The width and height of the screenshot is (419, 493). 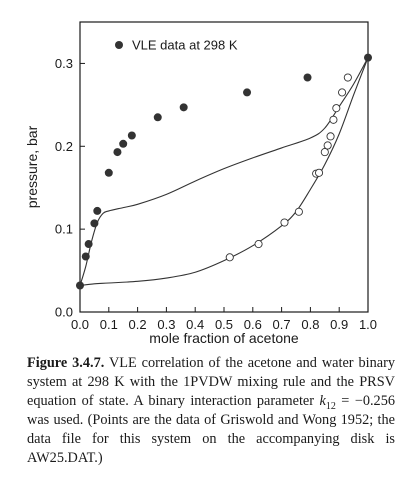 What do you see at coordinates (64, 146) in the screenshot?
I see `y-tick-label: 0.2` at bounding box center [64, 146].